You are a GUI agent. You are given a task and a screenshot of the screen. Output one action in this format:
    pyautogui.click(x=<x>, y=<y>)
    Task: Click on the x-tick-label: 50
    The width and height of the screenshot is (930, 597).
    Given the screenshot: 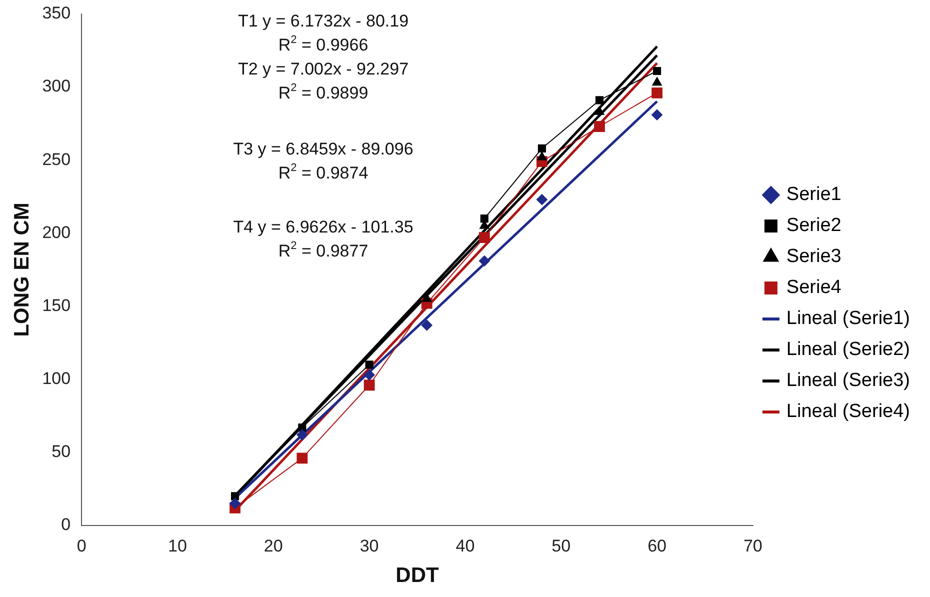 What is the action you would take?
    pyautogui.click(x=561, y=546)
    